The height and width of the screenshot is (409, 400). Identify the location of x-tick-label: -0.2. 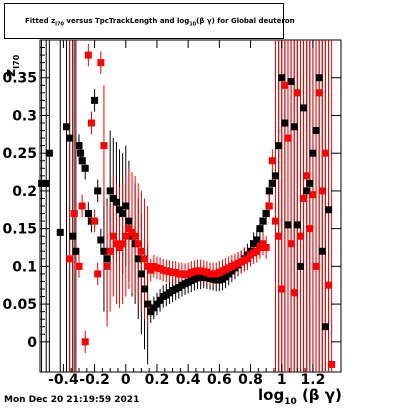
(94, 380).